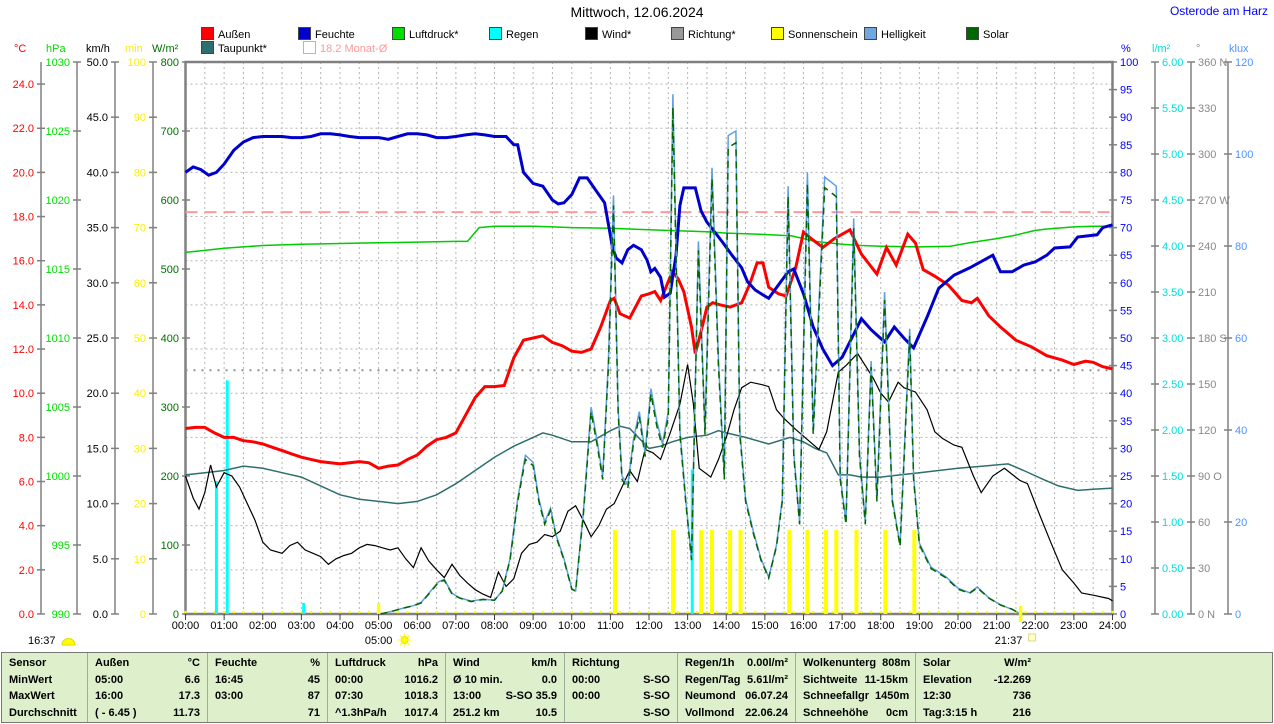 This screenshot has height=724, width=1274. Describe the element at coordinates (140, 449) in the screenshot. I see `axis-tick-label-sunshine: 30` at that location.